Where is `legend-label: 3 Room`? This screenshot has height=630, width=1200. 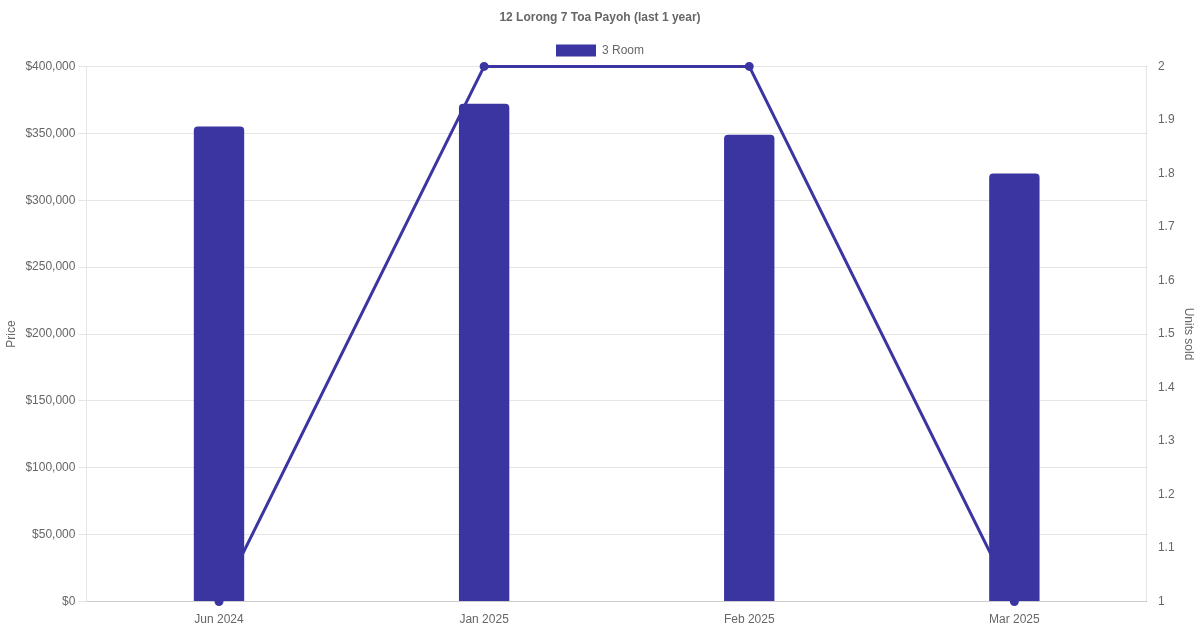
legend-label: 3 Room is located at coordinates (623, 49).